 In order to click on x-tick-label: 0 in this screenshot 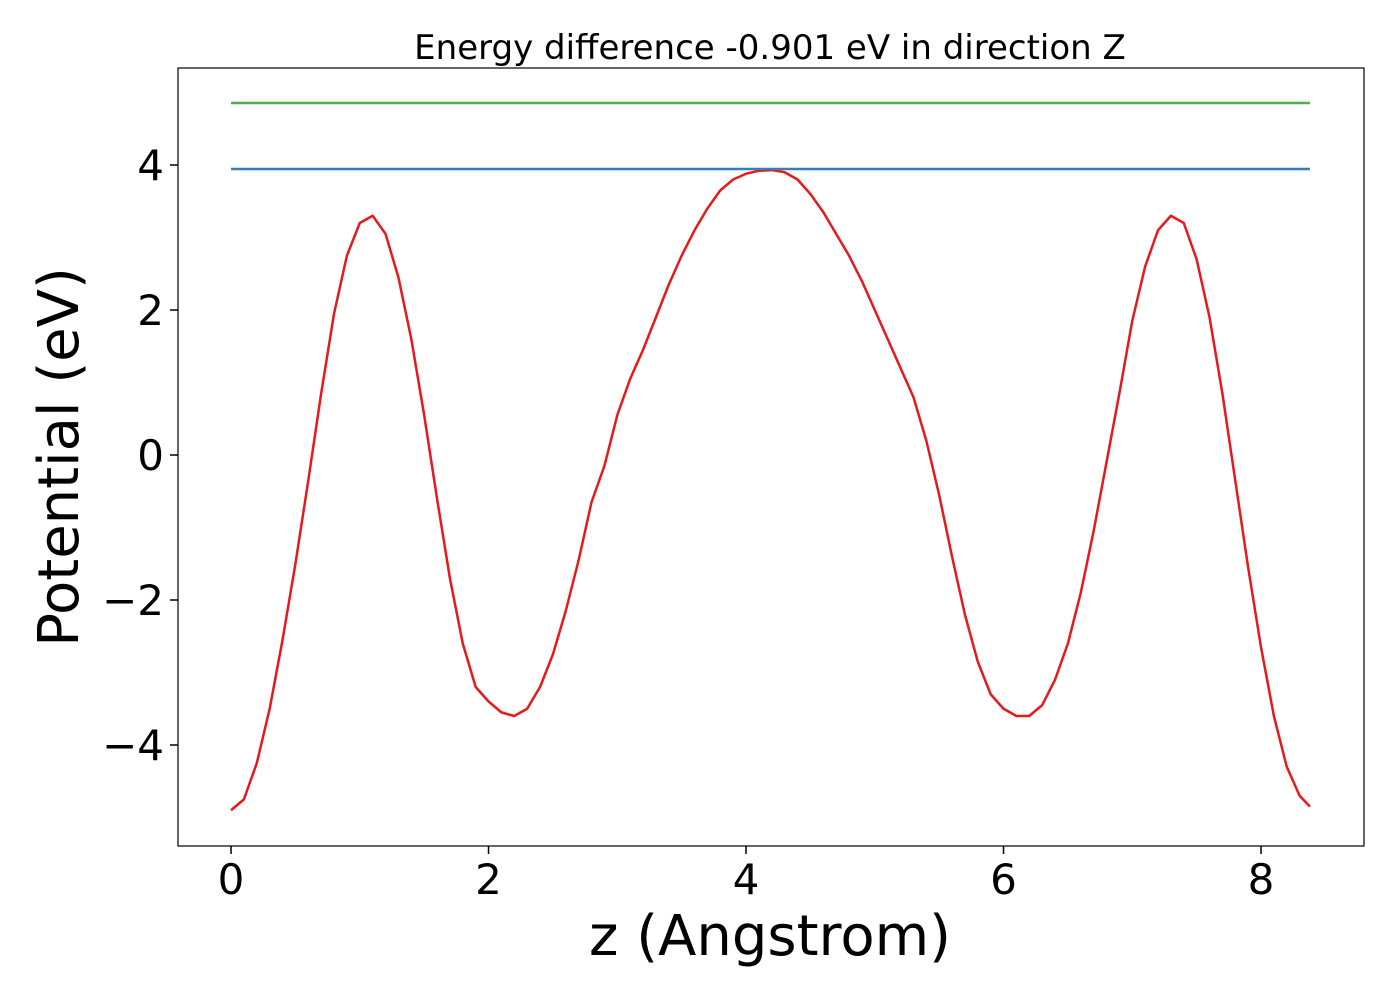, I will do `click(231, 879)`.